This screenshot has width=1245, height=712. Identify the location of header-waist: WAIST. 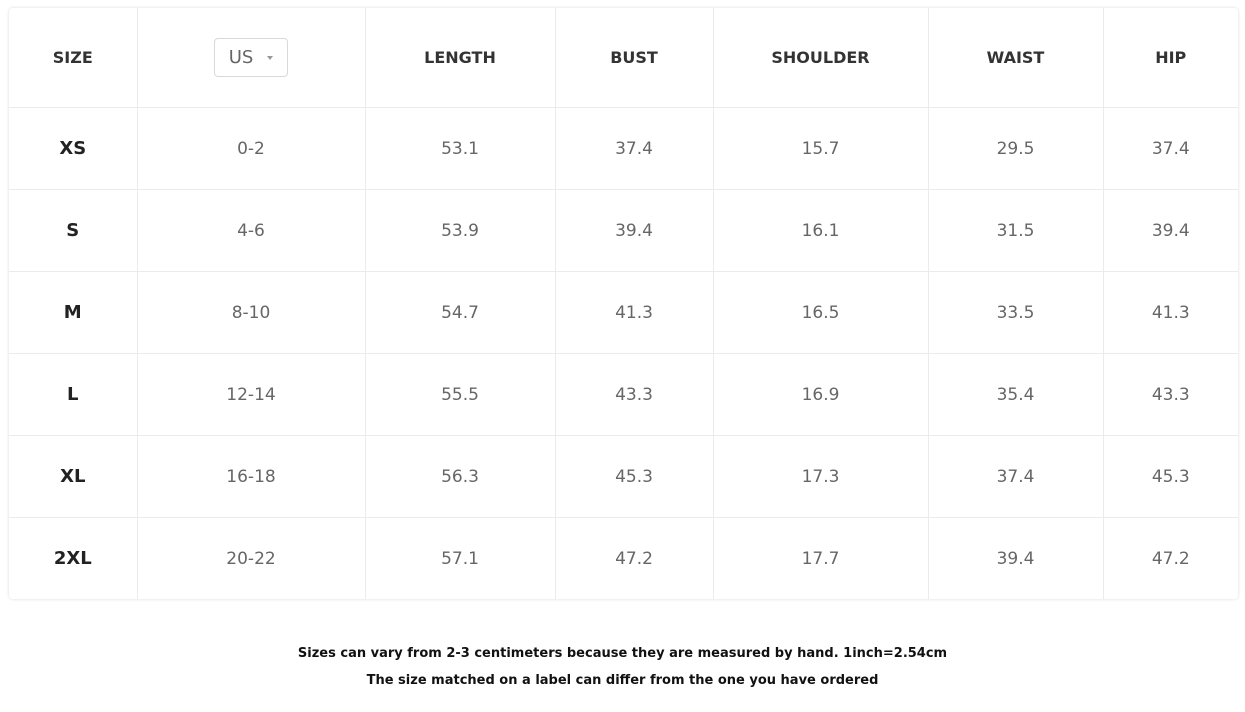
(1015, 58).